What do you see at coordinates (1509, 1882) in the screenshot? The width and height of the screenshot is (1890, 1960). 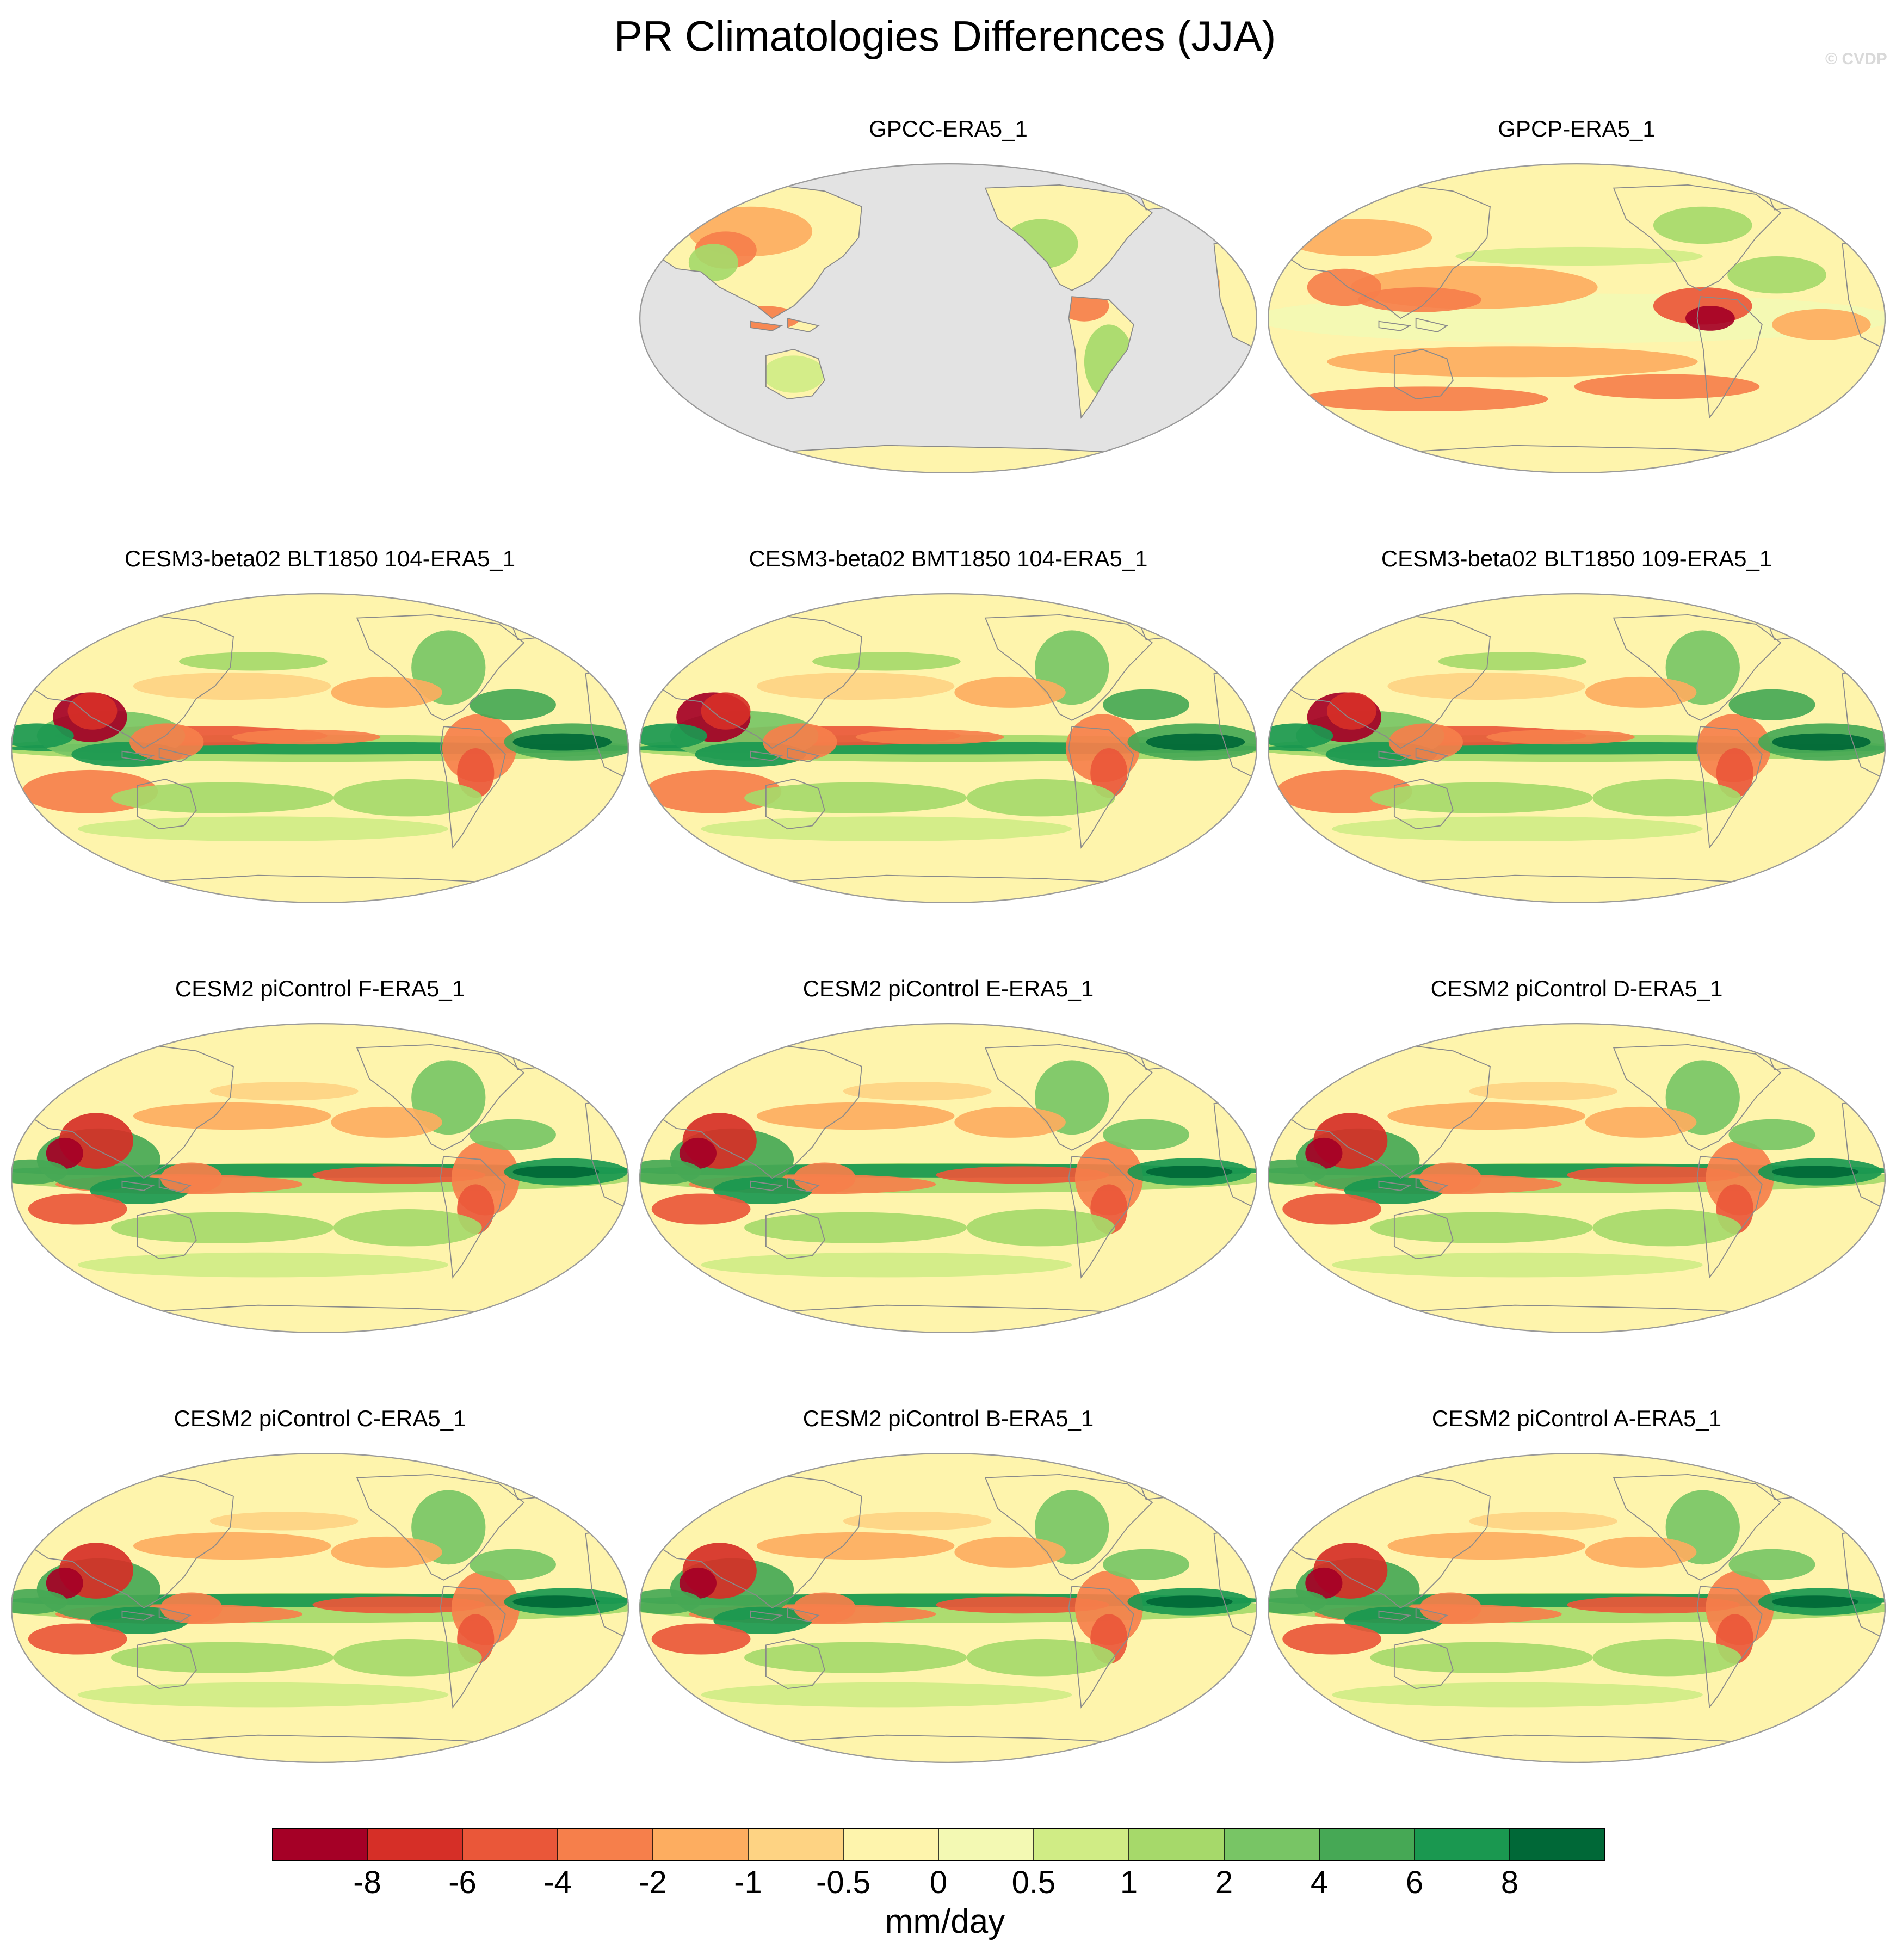 I see `colorbar-tick-label: 8` at bounding box center [1509, 1882].